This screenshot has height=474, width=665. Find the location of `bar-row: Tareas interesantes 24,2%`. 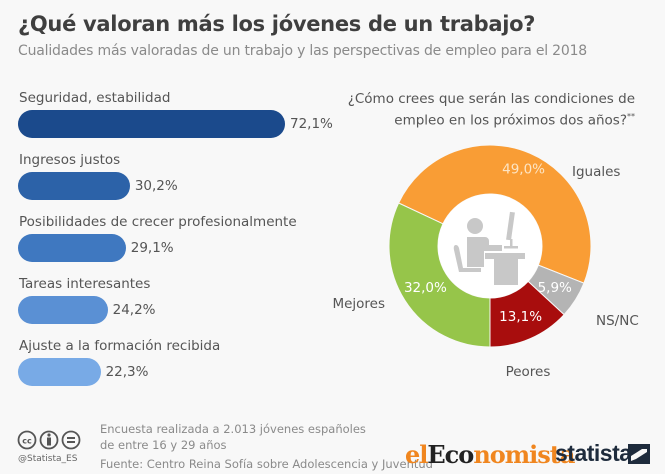

bar-row: Tareas interesantes 24,2% is located at coordinates (183, 307).